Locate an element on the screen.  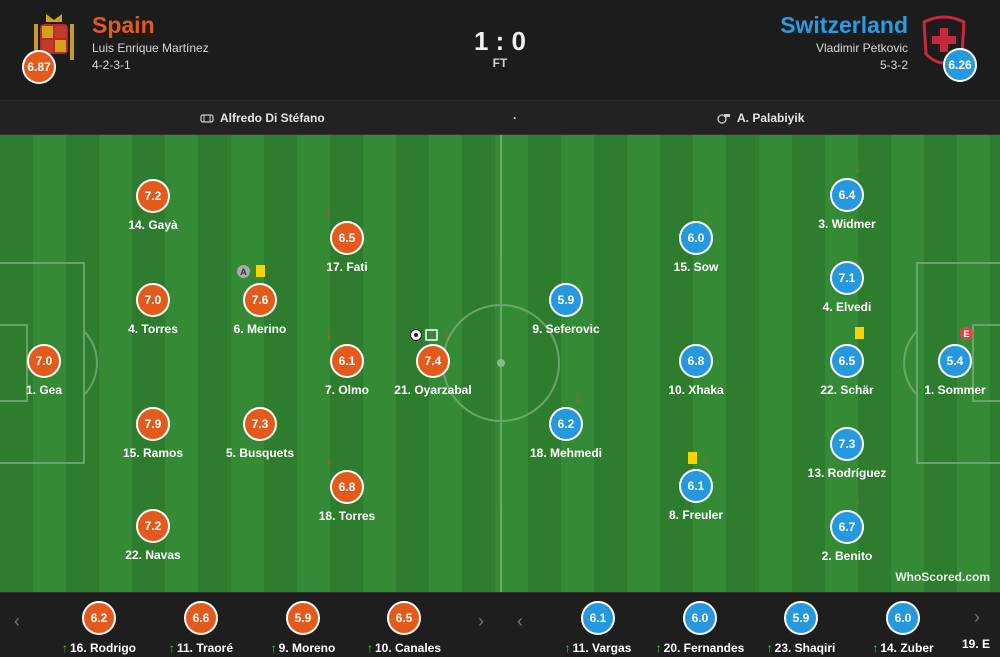
player-gaya: 7.2 14. Gayà is located at coordinates (153, 205).